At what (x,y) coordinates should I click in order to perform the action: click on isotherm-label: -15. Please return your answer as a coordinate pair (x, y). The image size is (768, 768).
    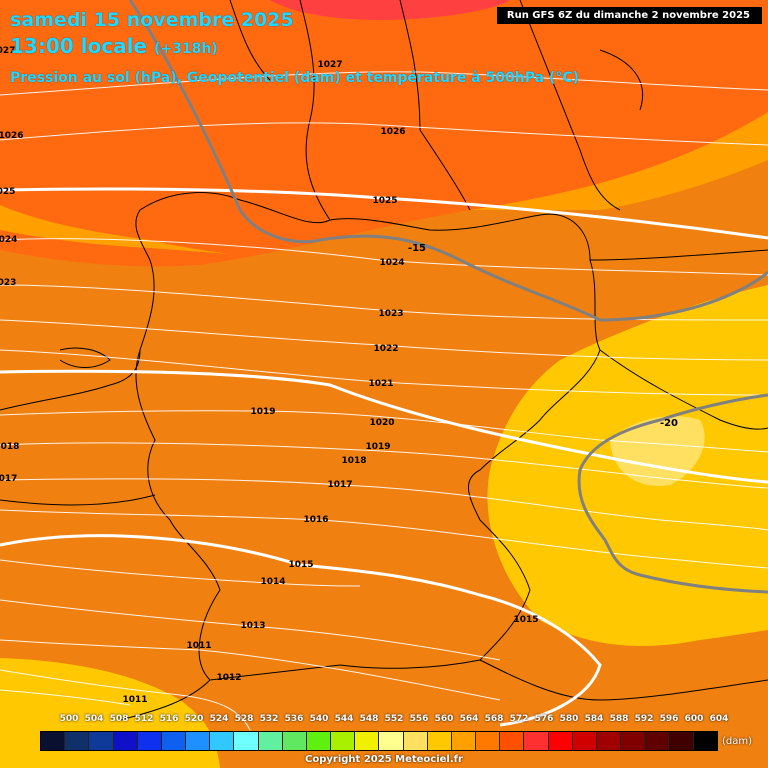
    Looking at the image, I should click on (417, 248).